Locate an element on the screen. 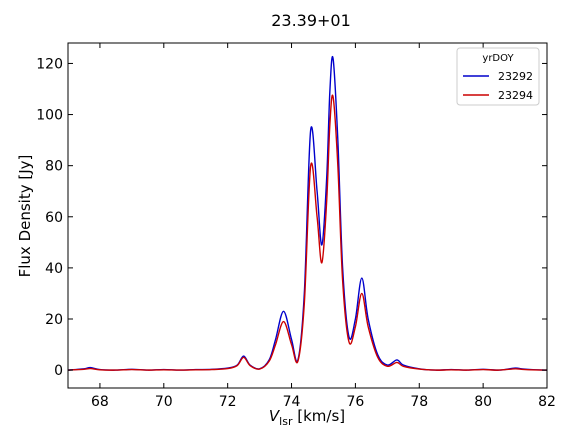  chart-title: 23.39+01 is located at coordinates (311, 20).